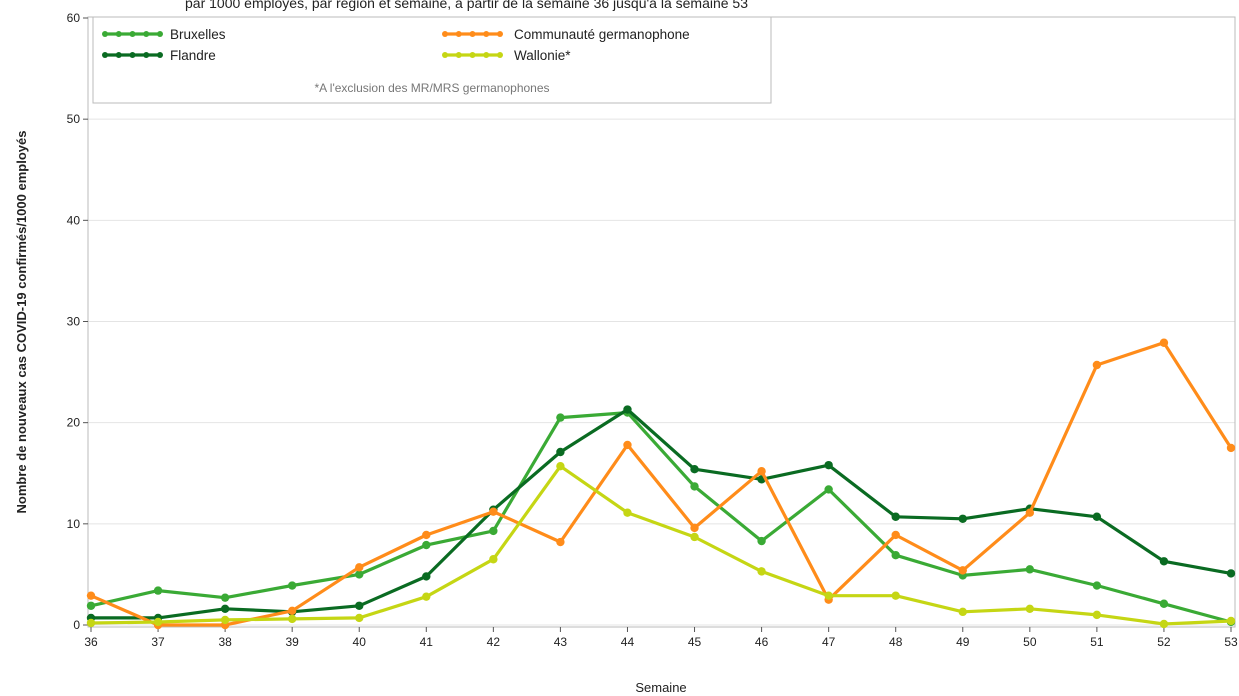  I want to click on x-tick-label: 36, so click(91, 642).